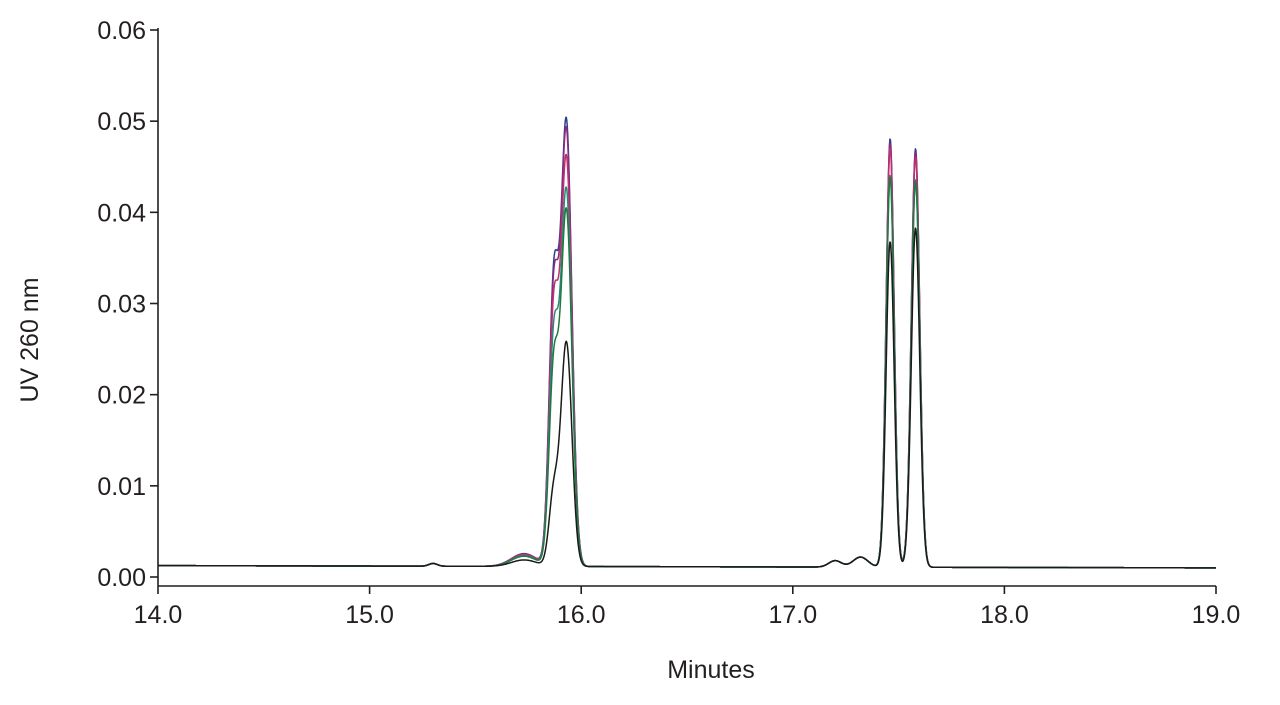 Image resolution: width=1280 pixels, height=705 pixels. What do you see at coordinates (792, 615) in the screenshot?
I see `x-tick-label: 17.0` at bounding box center [792, 615].